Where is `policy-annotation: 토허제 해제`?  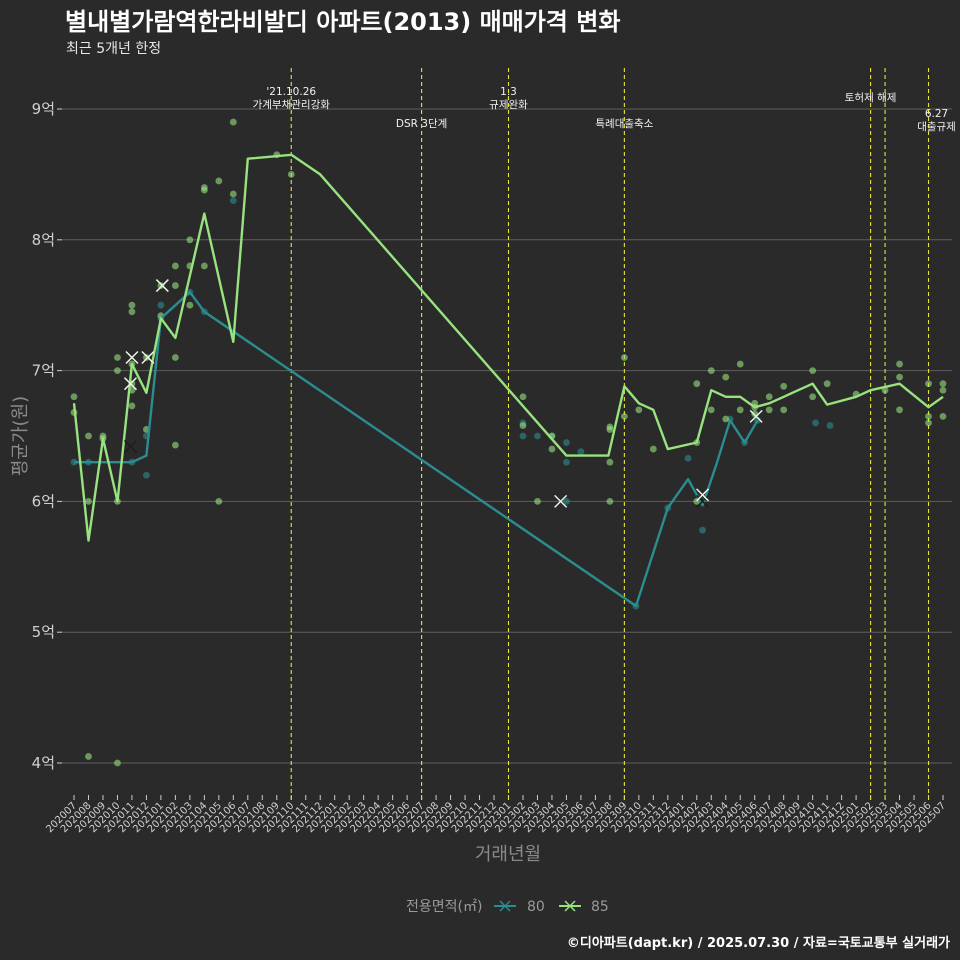
policy-annotation: 토허제 해제 is located at coordinates (871, 97).